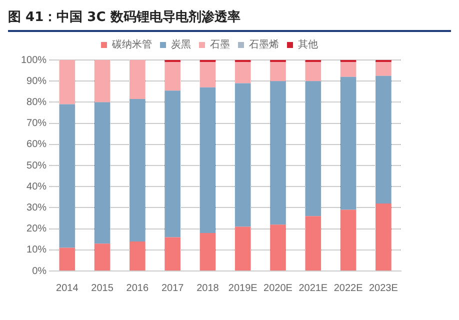 The height and width of the screenshot is (320, 459). Describe the element at coordinates (67, 288) in the screenshot. I see `x-tick-label: 2014` at that location.